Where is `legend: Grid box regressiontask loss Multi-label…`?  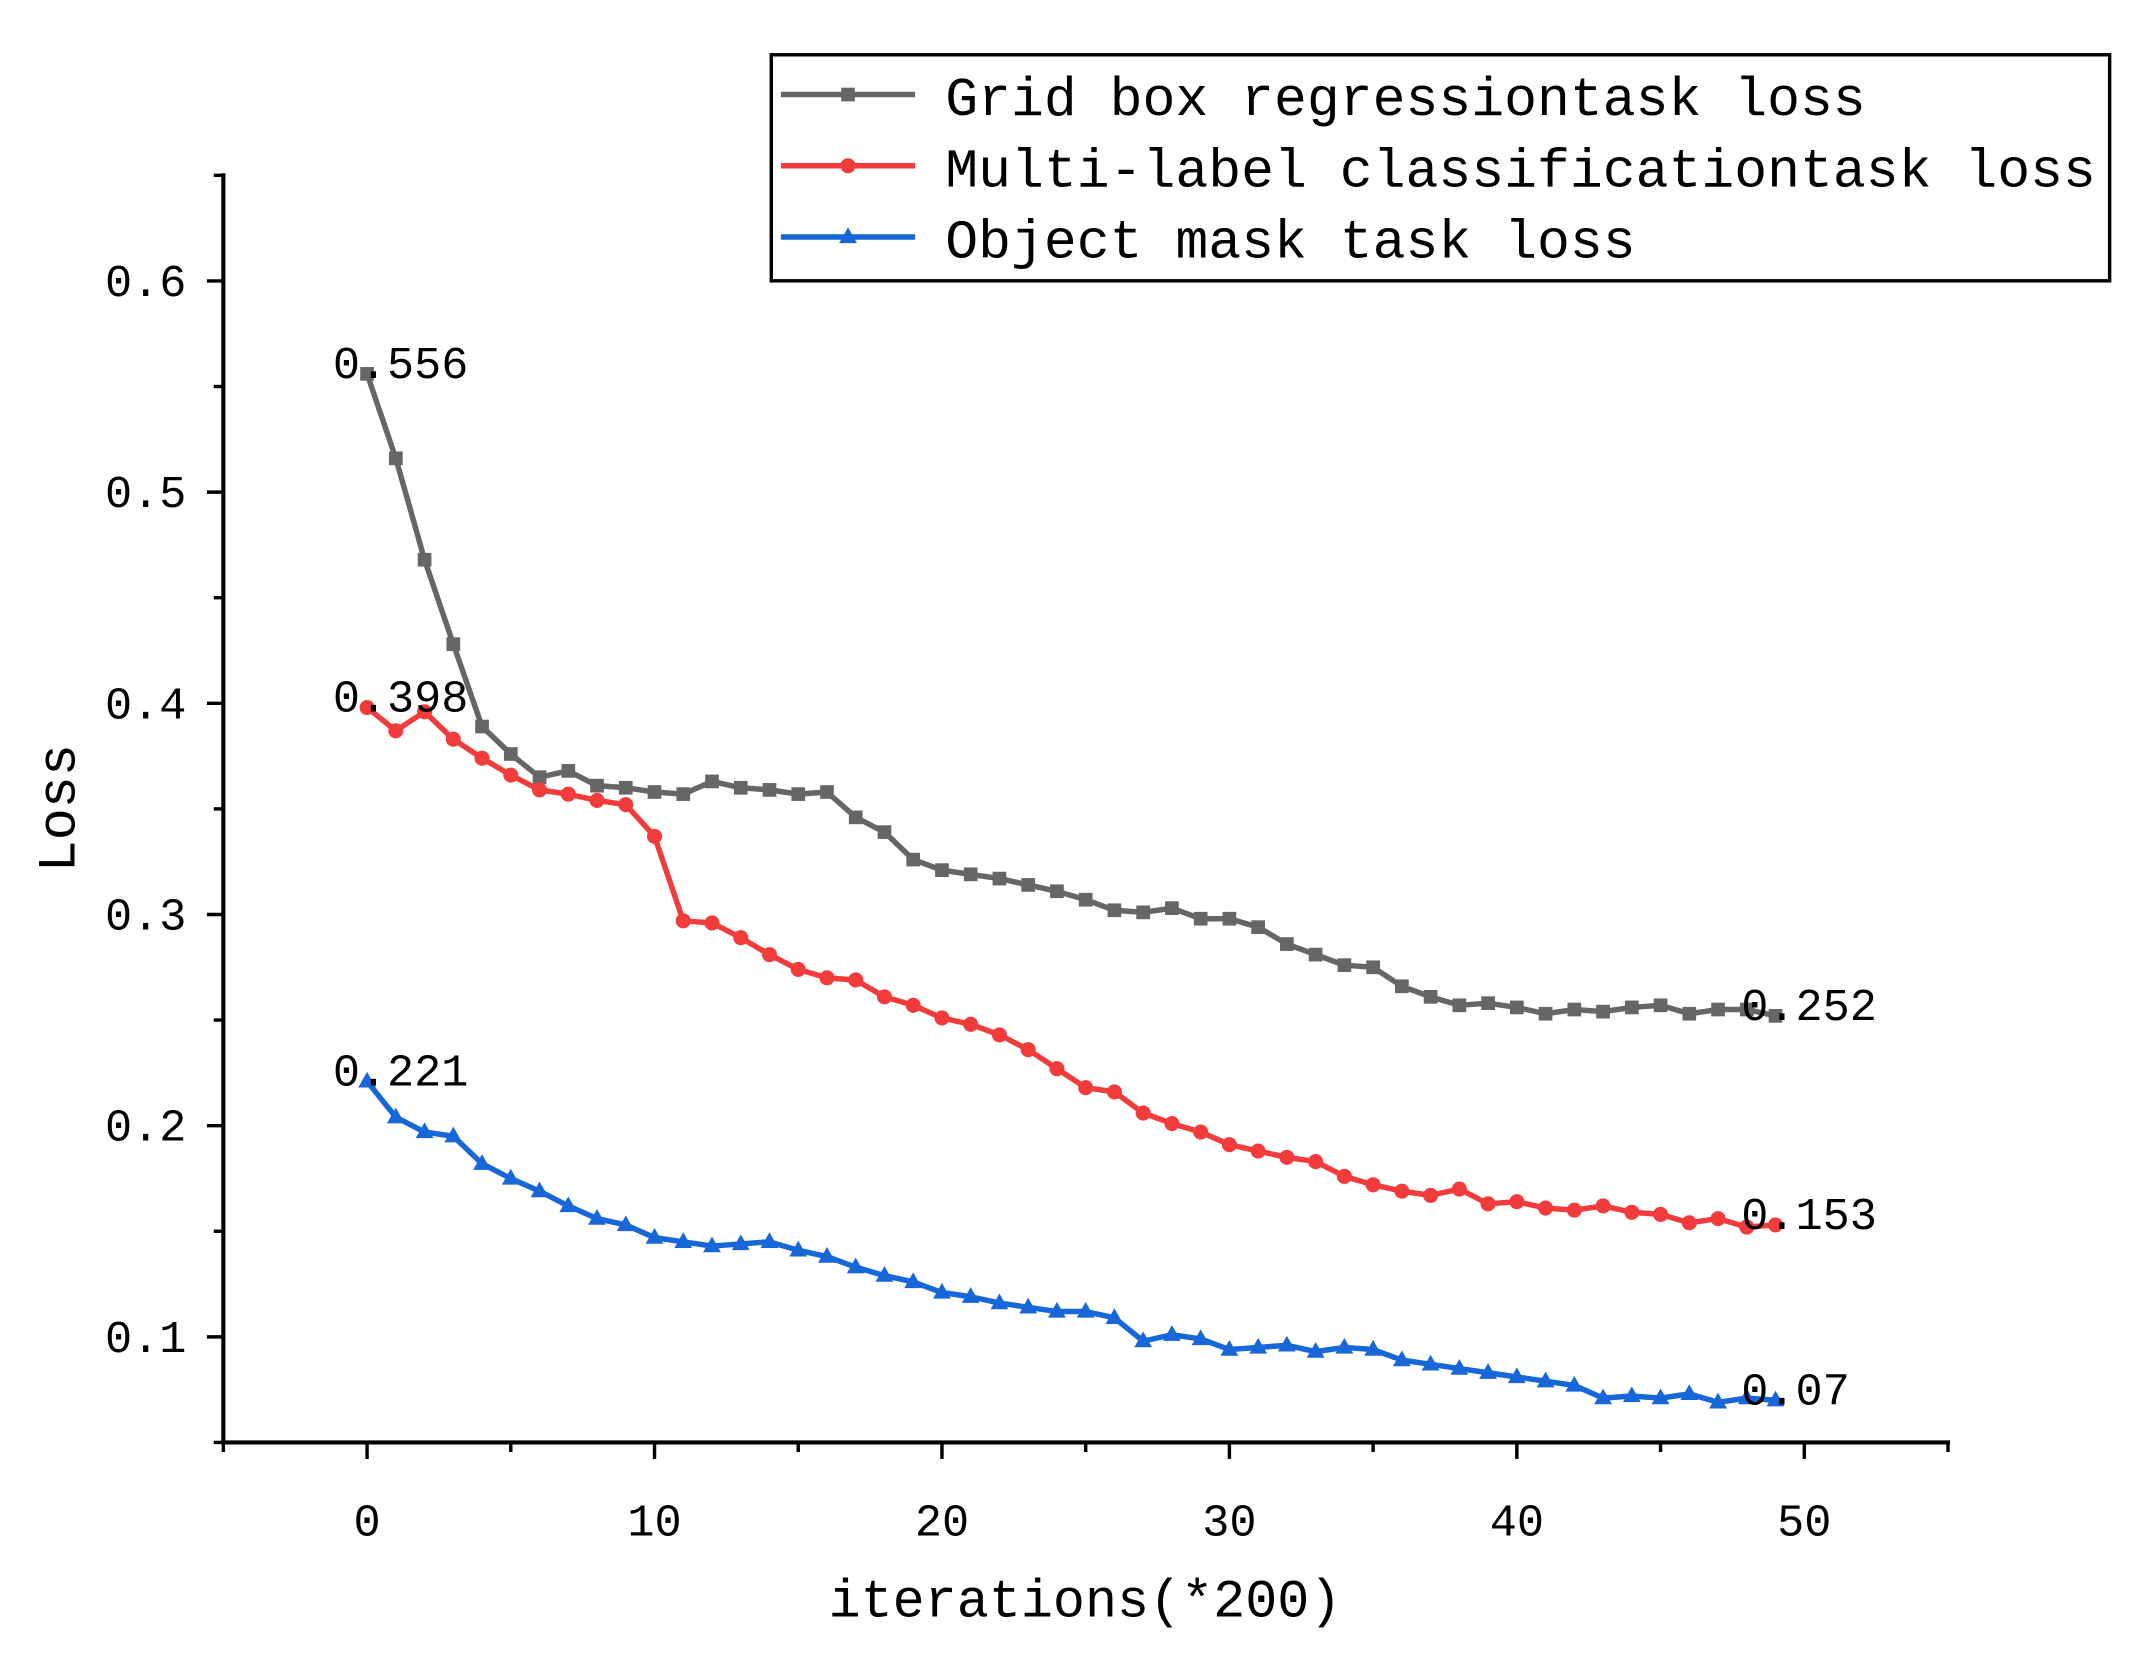 legend: Grid box regressiontask loss Multi-label… is located at coordinates (1440, 168).